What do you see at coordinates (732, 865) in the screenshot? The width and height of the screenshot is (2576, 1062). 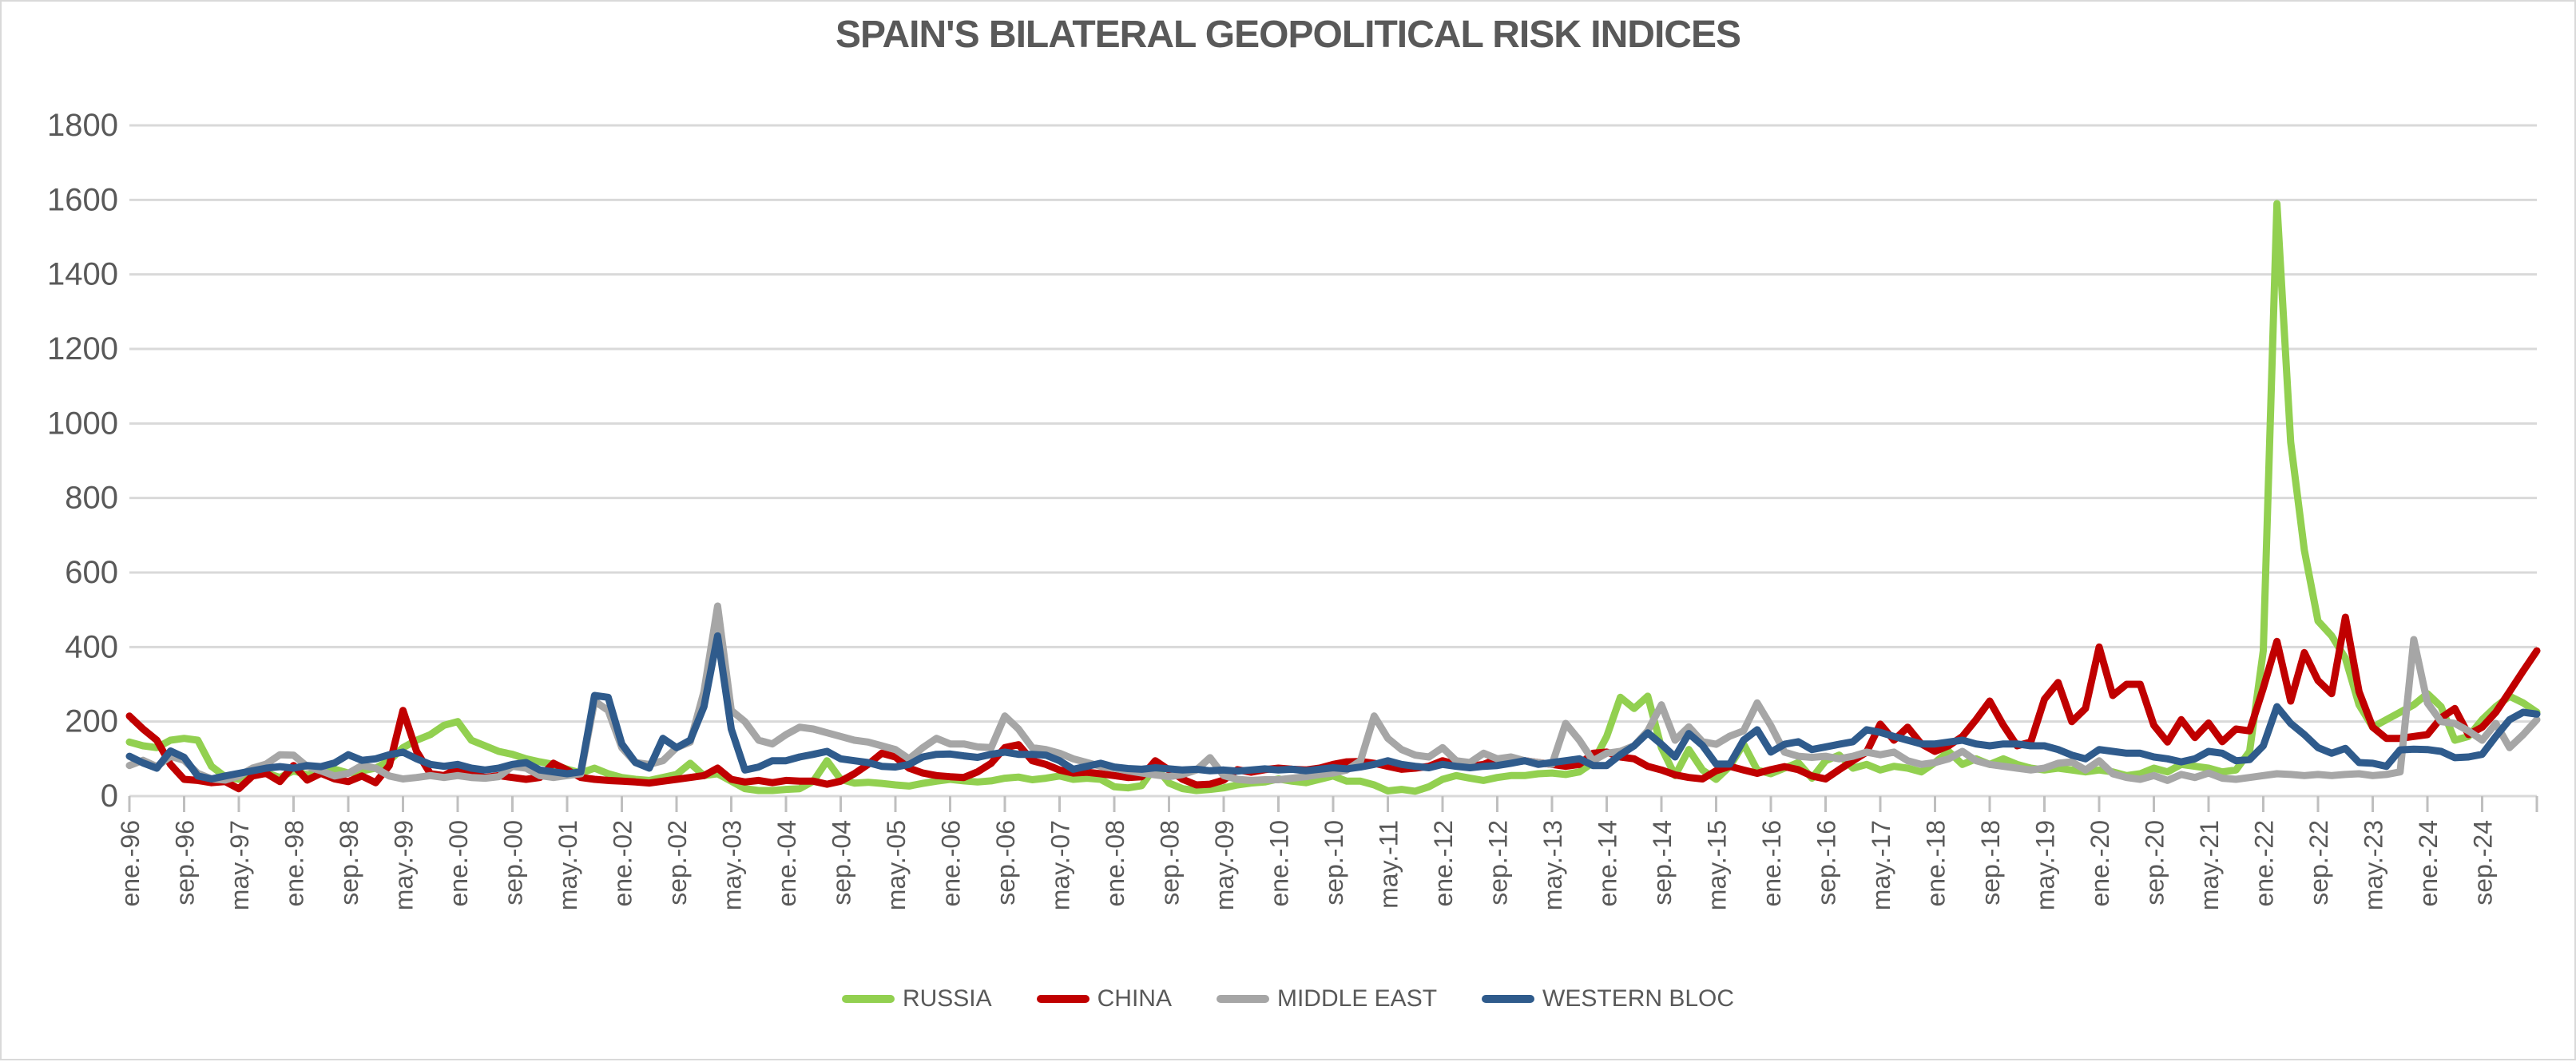 I see `x-axis-tick-label: may.-03` at bounding box center [732, 865].